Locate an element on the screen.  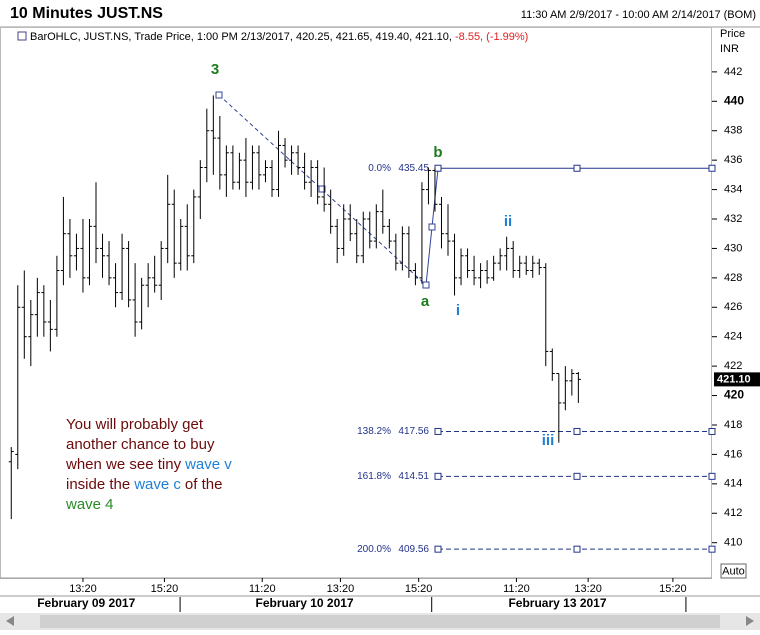
note-line: when we see tiny wave v is located at coordinates (148, 464).